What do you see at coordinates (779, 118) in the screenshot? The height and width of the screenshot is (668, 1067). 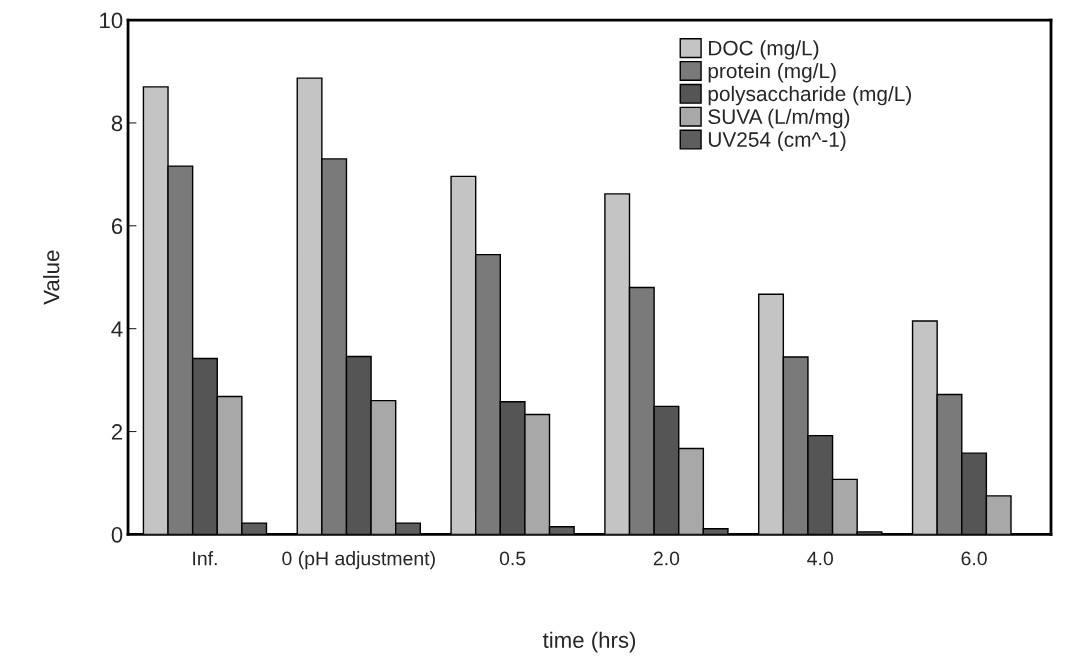 I see `legend-label: SUVA (L/m/mg)` at bounding box center [779, 118].